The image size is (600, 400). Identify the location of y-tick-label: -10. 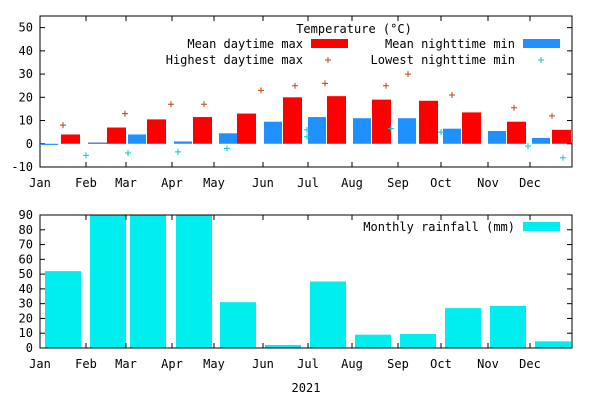
(22, 167).